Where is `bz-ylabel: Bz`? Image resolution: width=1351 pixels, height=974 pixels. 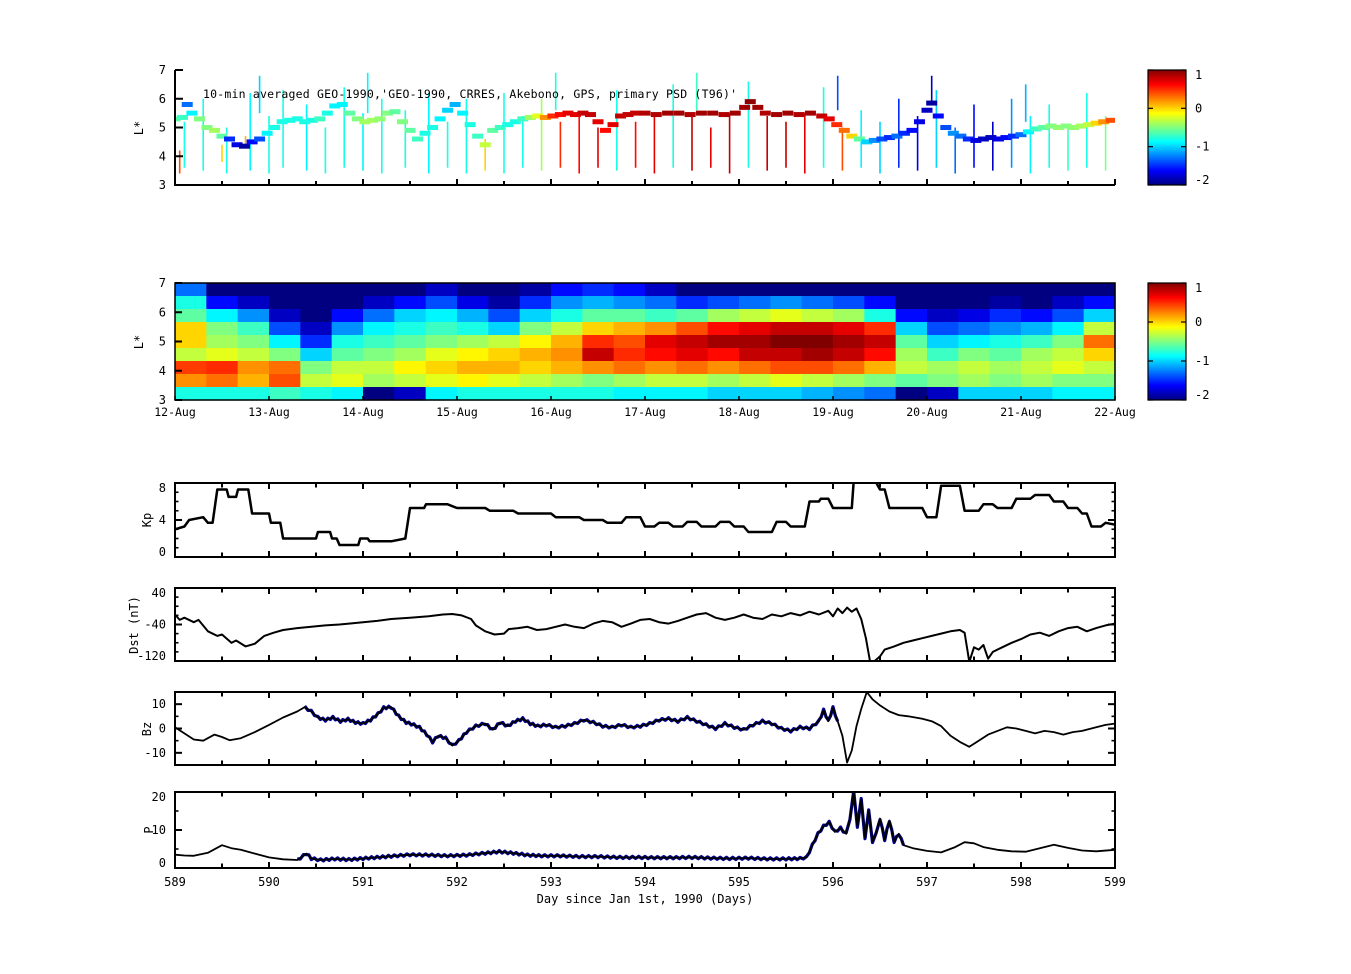
bz-ylabel: Bz is located at coordinates (147, 729).